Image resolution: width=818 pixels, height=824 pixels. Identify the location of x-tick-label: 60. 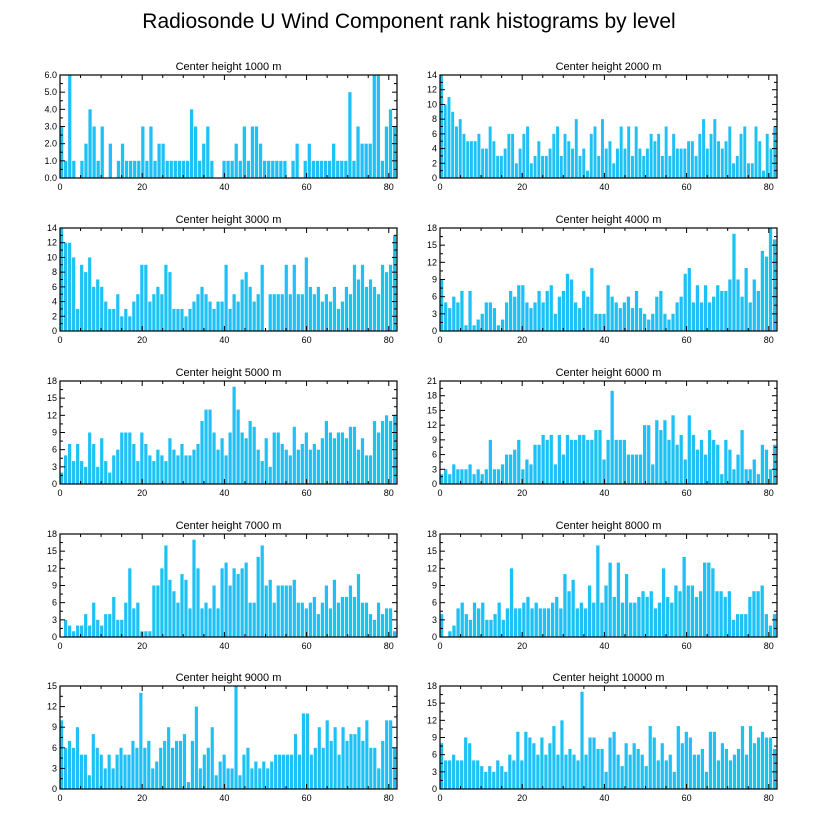
(307, 798).